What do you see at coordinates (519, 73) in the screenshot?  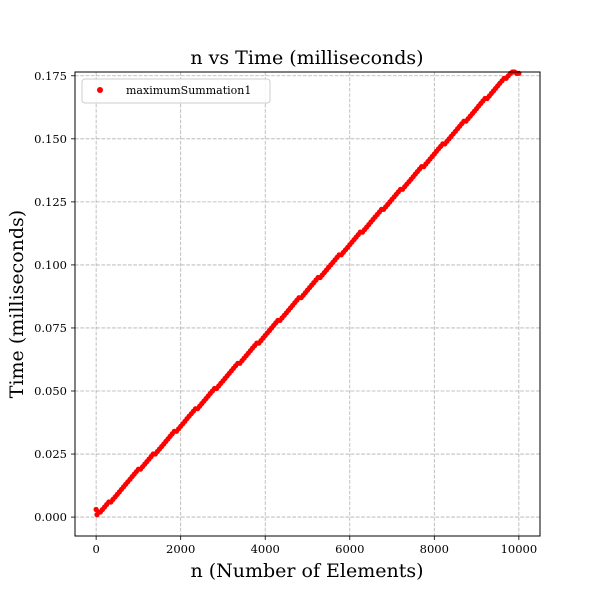 I see `data-point` at bounding box center [519, 73].